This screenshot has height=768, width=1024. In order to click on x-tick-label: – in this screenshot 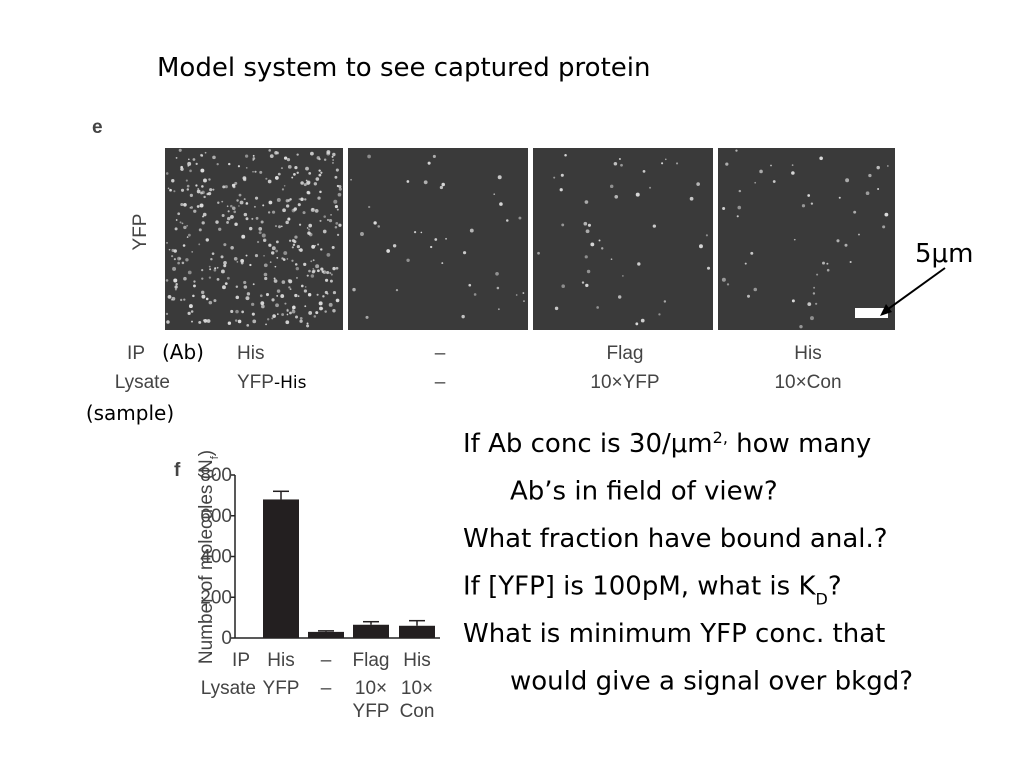, I will do `click(326, 688)`.